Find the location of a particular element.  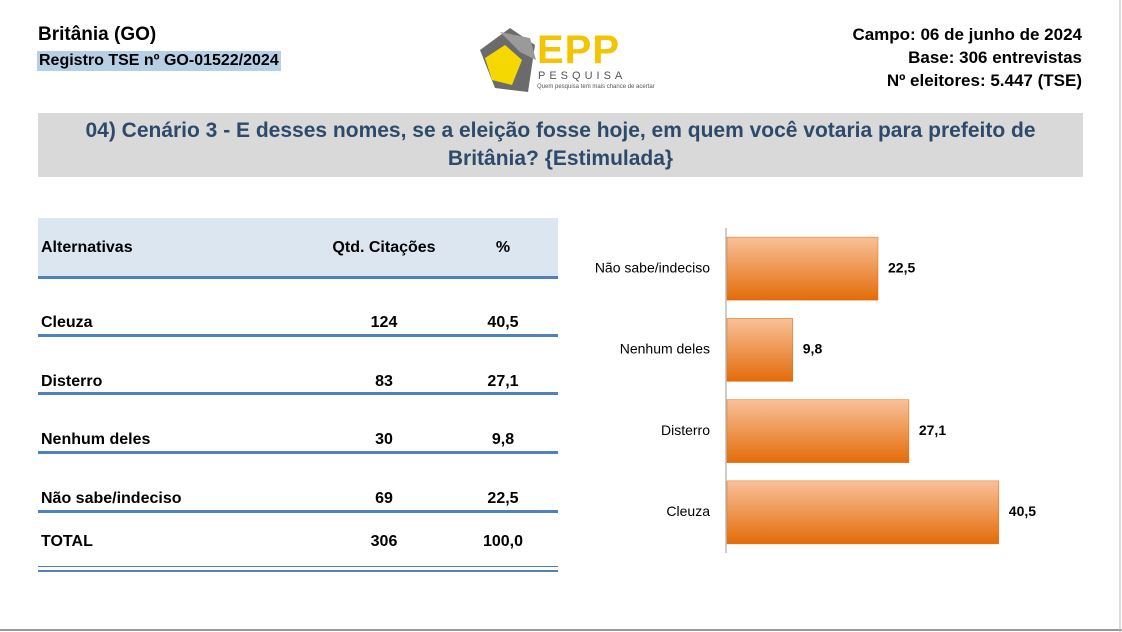

y-tick-label: Nenhum deles is located at coordinates (665, 349).